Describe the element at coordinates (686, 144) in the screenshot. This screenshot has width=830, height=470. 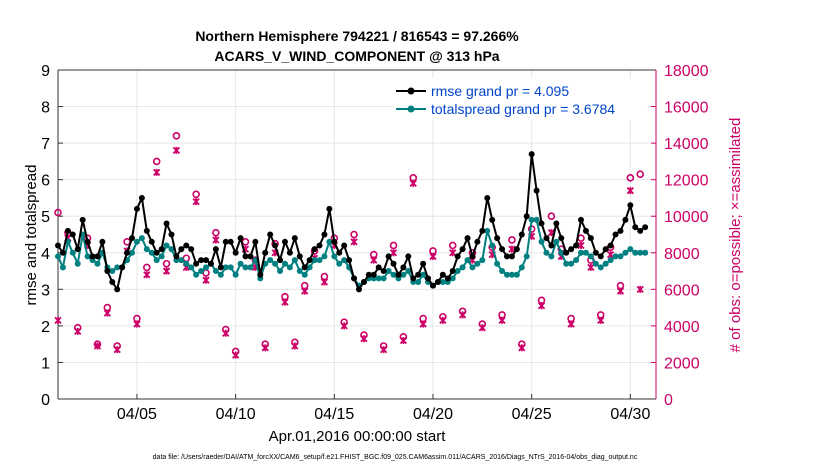
I see `y-right-tick-label: 14000` at that location.